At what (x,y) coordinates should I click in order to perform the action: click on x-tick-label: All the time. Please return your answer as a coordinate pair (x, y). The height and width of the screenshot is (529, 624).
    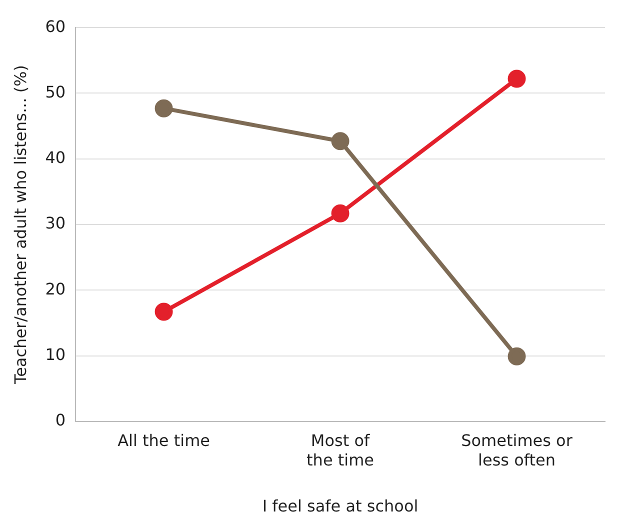
    Looking at the image, I should click on (164, 440).